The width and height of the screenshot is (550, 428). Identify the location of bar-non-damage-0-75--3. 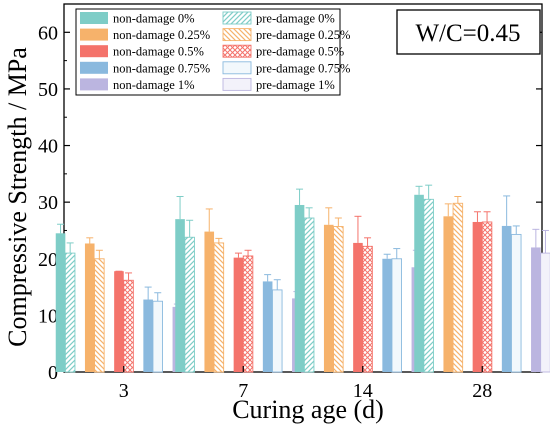
(148, 335).